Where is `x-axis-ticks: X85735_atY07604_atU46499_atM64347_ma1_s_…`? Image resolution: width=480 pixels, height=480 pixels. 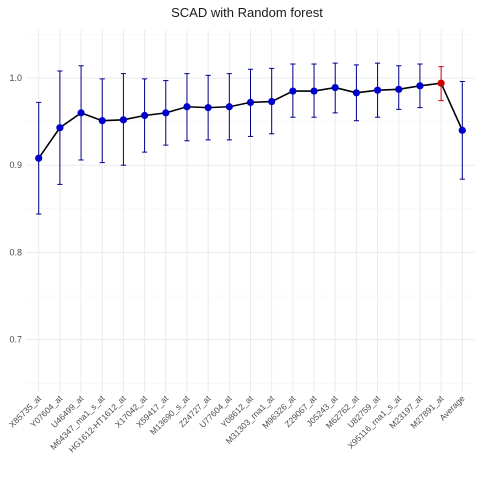
x-axis-ticks: X85735_atY07604_atU46499_atM64347_ma1_s_… is located at coordinates (237, 424).